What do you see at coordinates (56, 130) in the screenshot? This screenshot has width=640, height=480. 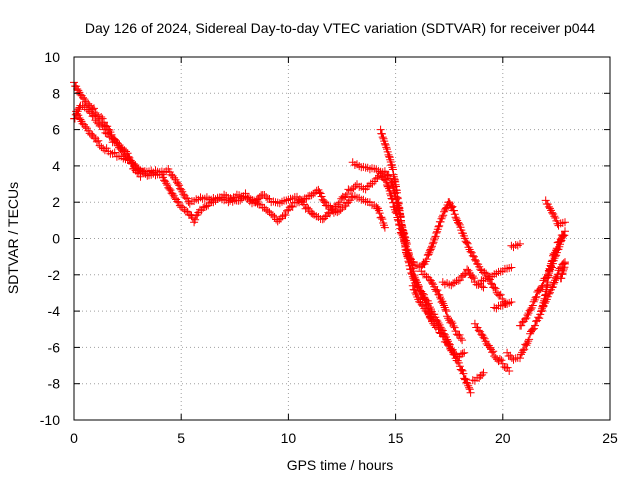 I see `y-tick-label: 6` at bounding box center [56, 130].